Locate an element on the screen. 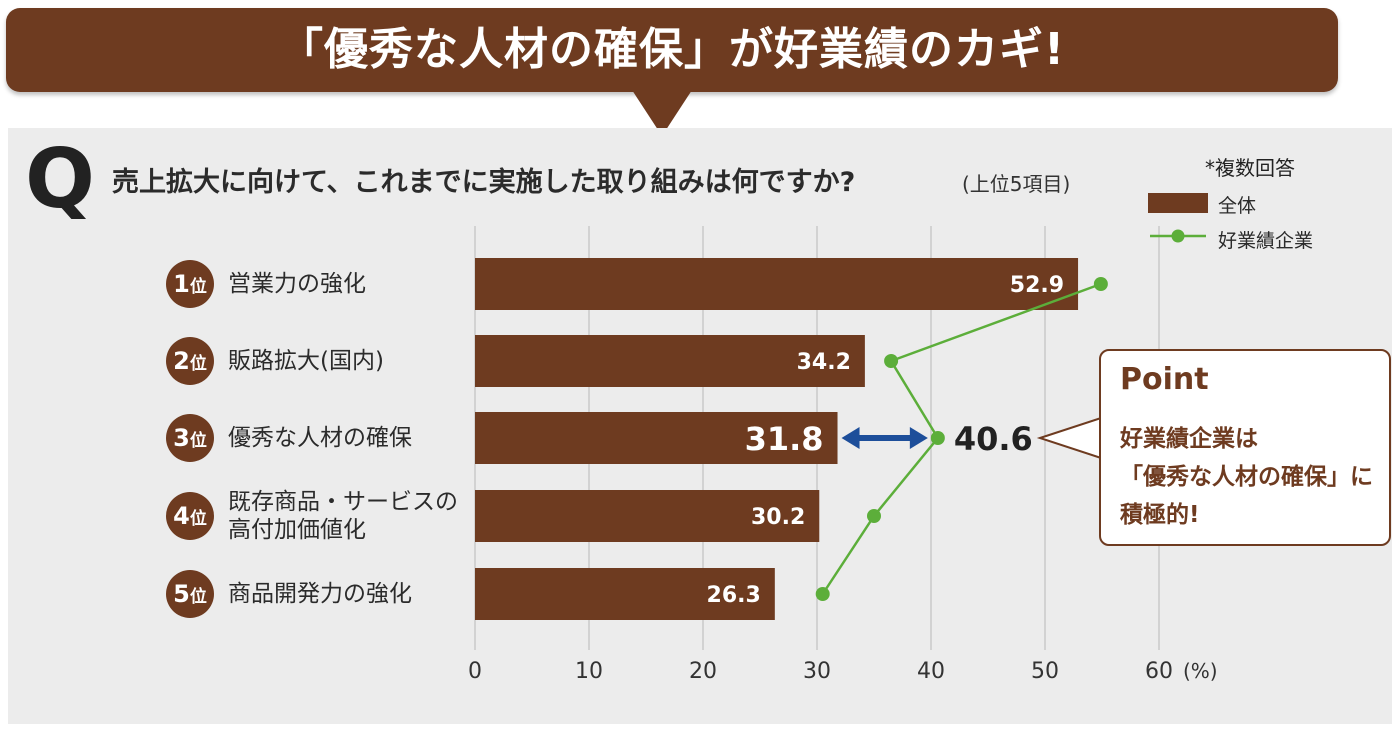 This screenshot has height=733, width=1399. x-tick-label: 40 is located at coordinates (931, 671).